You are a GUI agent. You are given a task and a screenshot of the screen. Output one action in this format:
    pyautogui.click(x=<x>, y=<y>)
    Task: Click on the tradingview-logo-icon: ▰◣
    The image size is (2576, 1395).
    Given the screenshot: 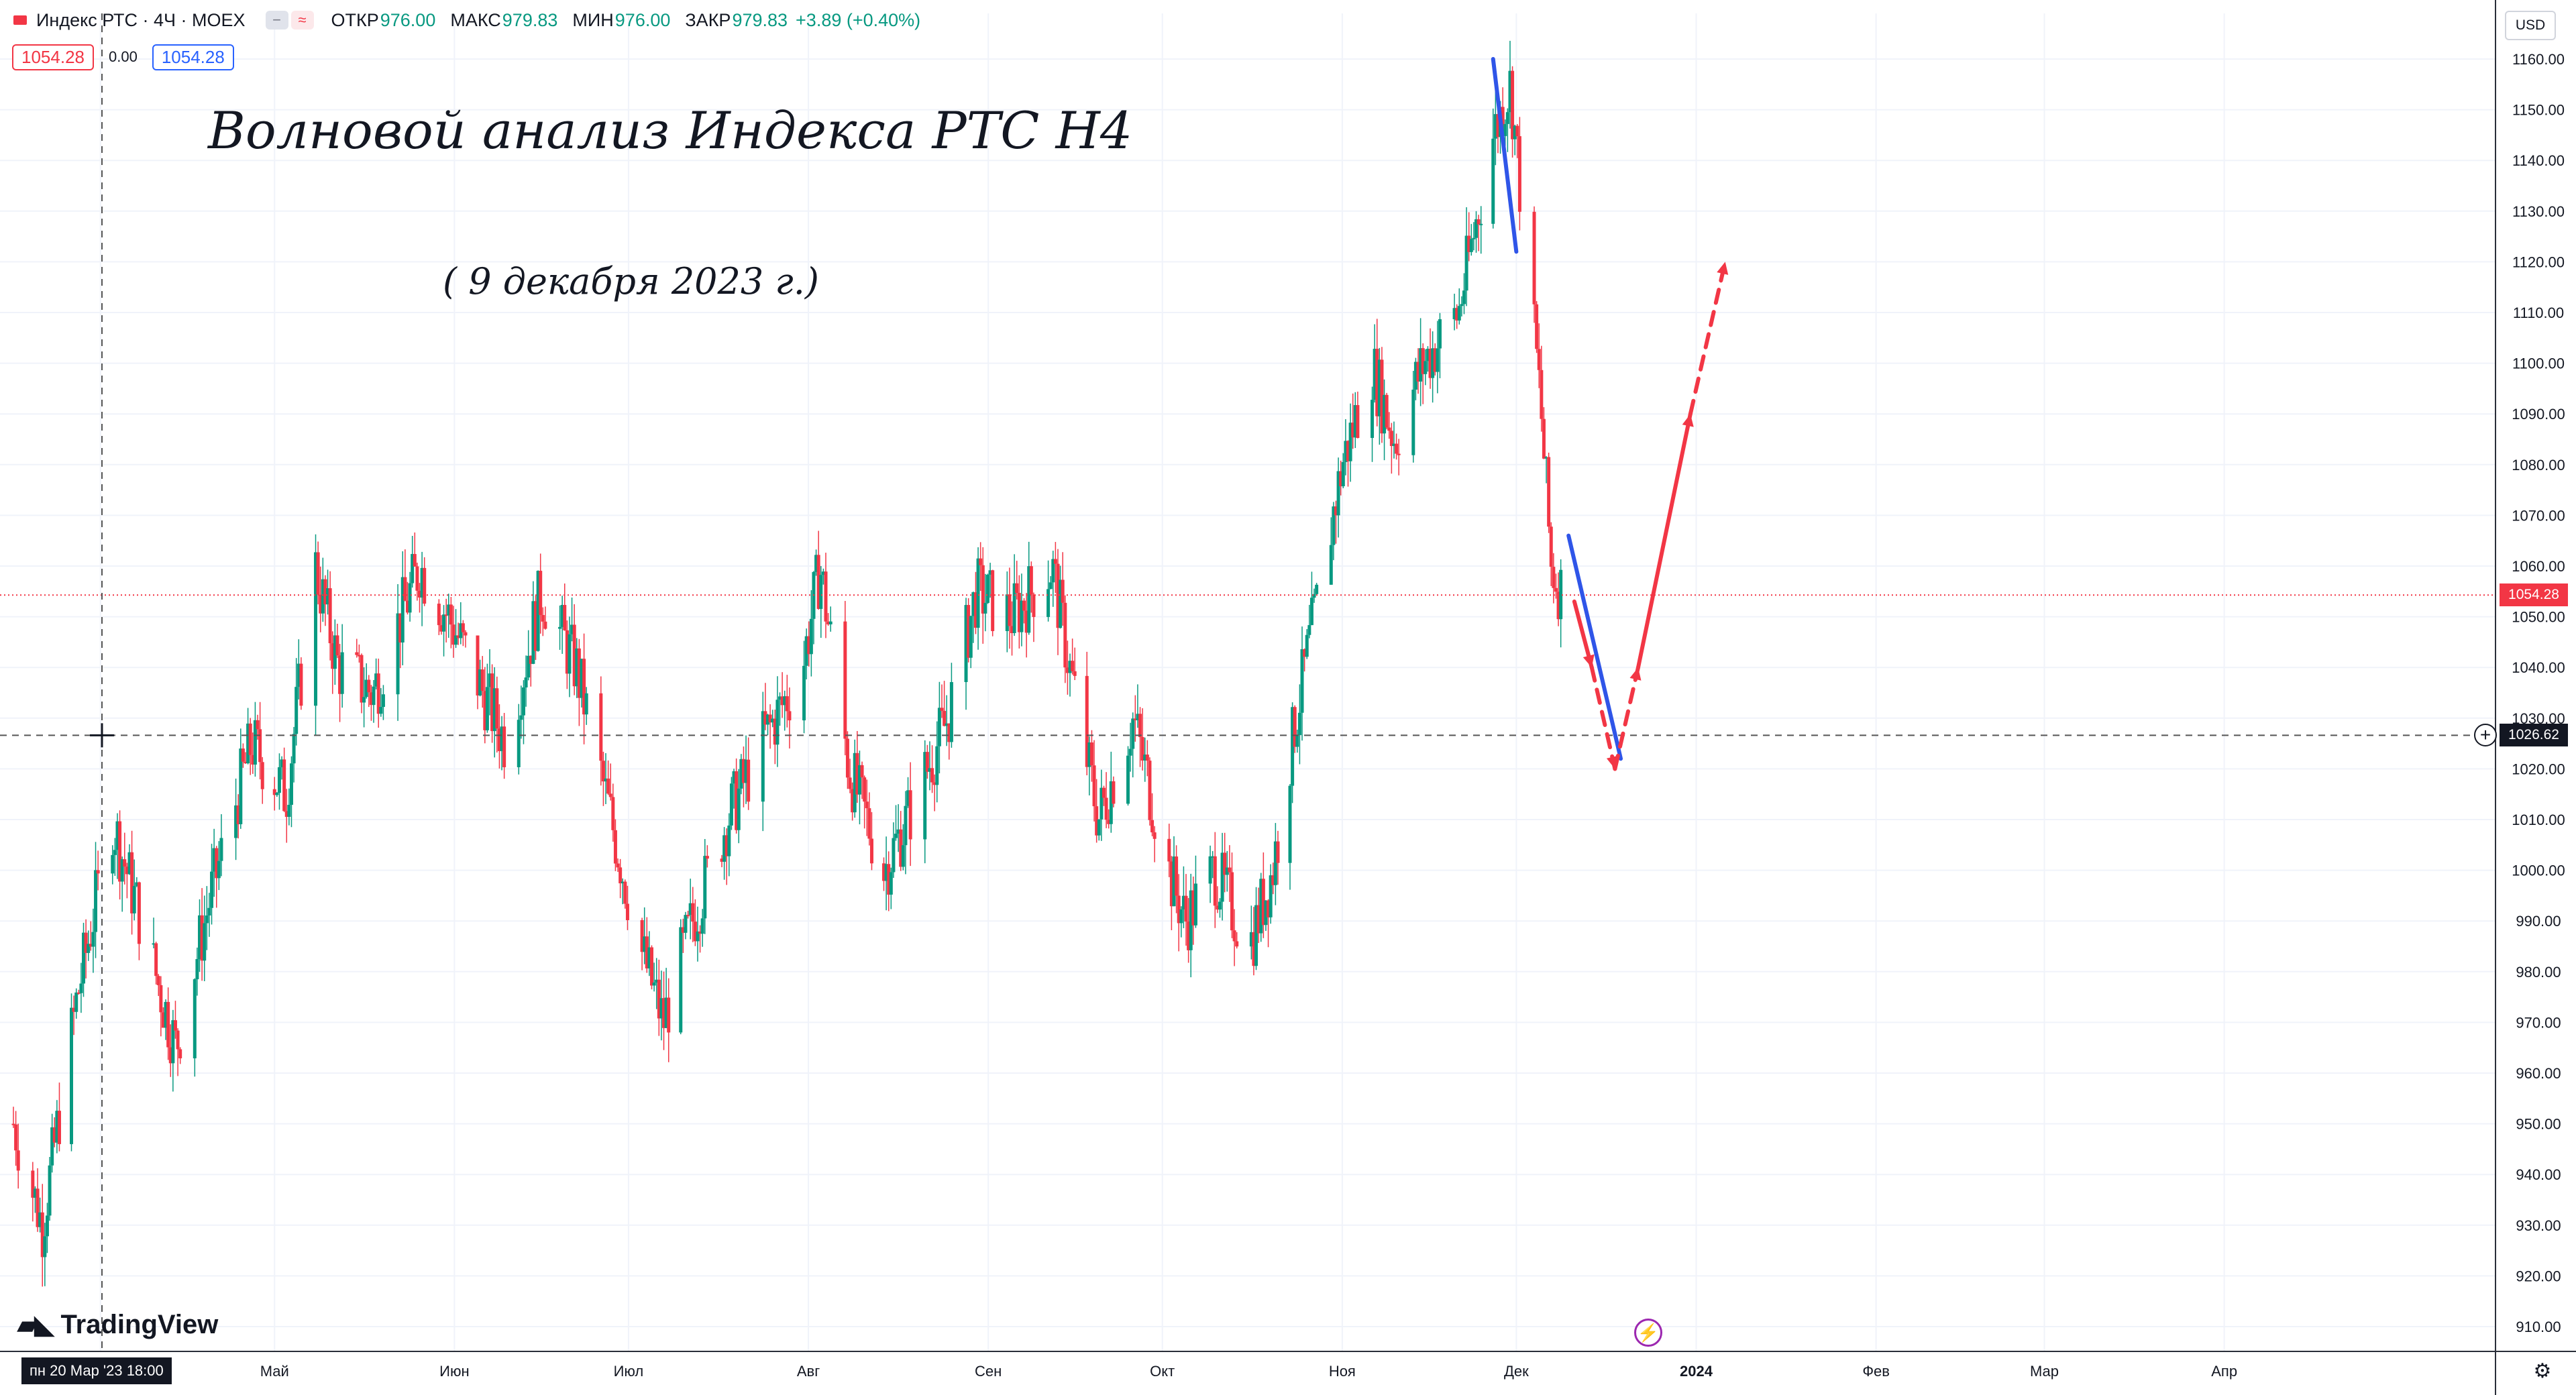 What is the action you would take?
    pyautogui.click(x=35, y=1324)
    